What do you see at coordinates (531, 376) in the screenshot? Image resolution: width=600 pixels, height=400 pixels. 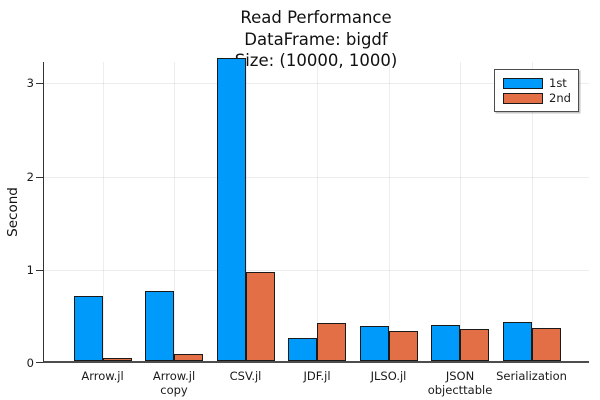 I see `x-tick-label: Serialization` at bounding box center [531, 376].